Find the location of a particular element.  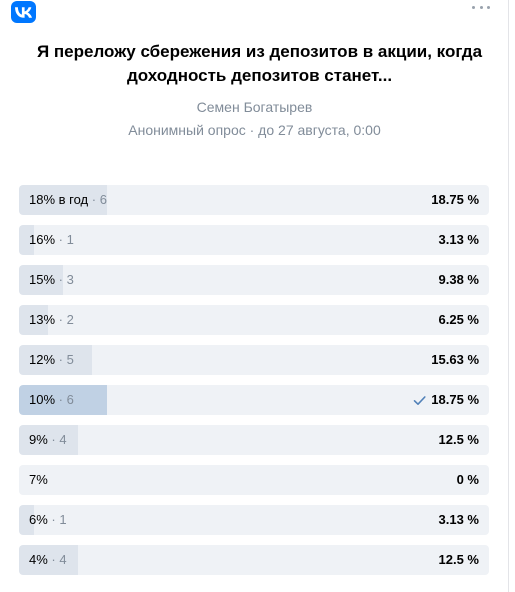

poll-option-text: 4% is located at coordinates (38, 559).